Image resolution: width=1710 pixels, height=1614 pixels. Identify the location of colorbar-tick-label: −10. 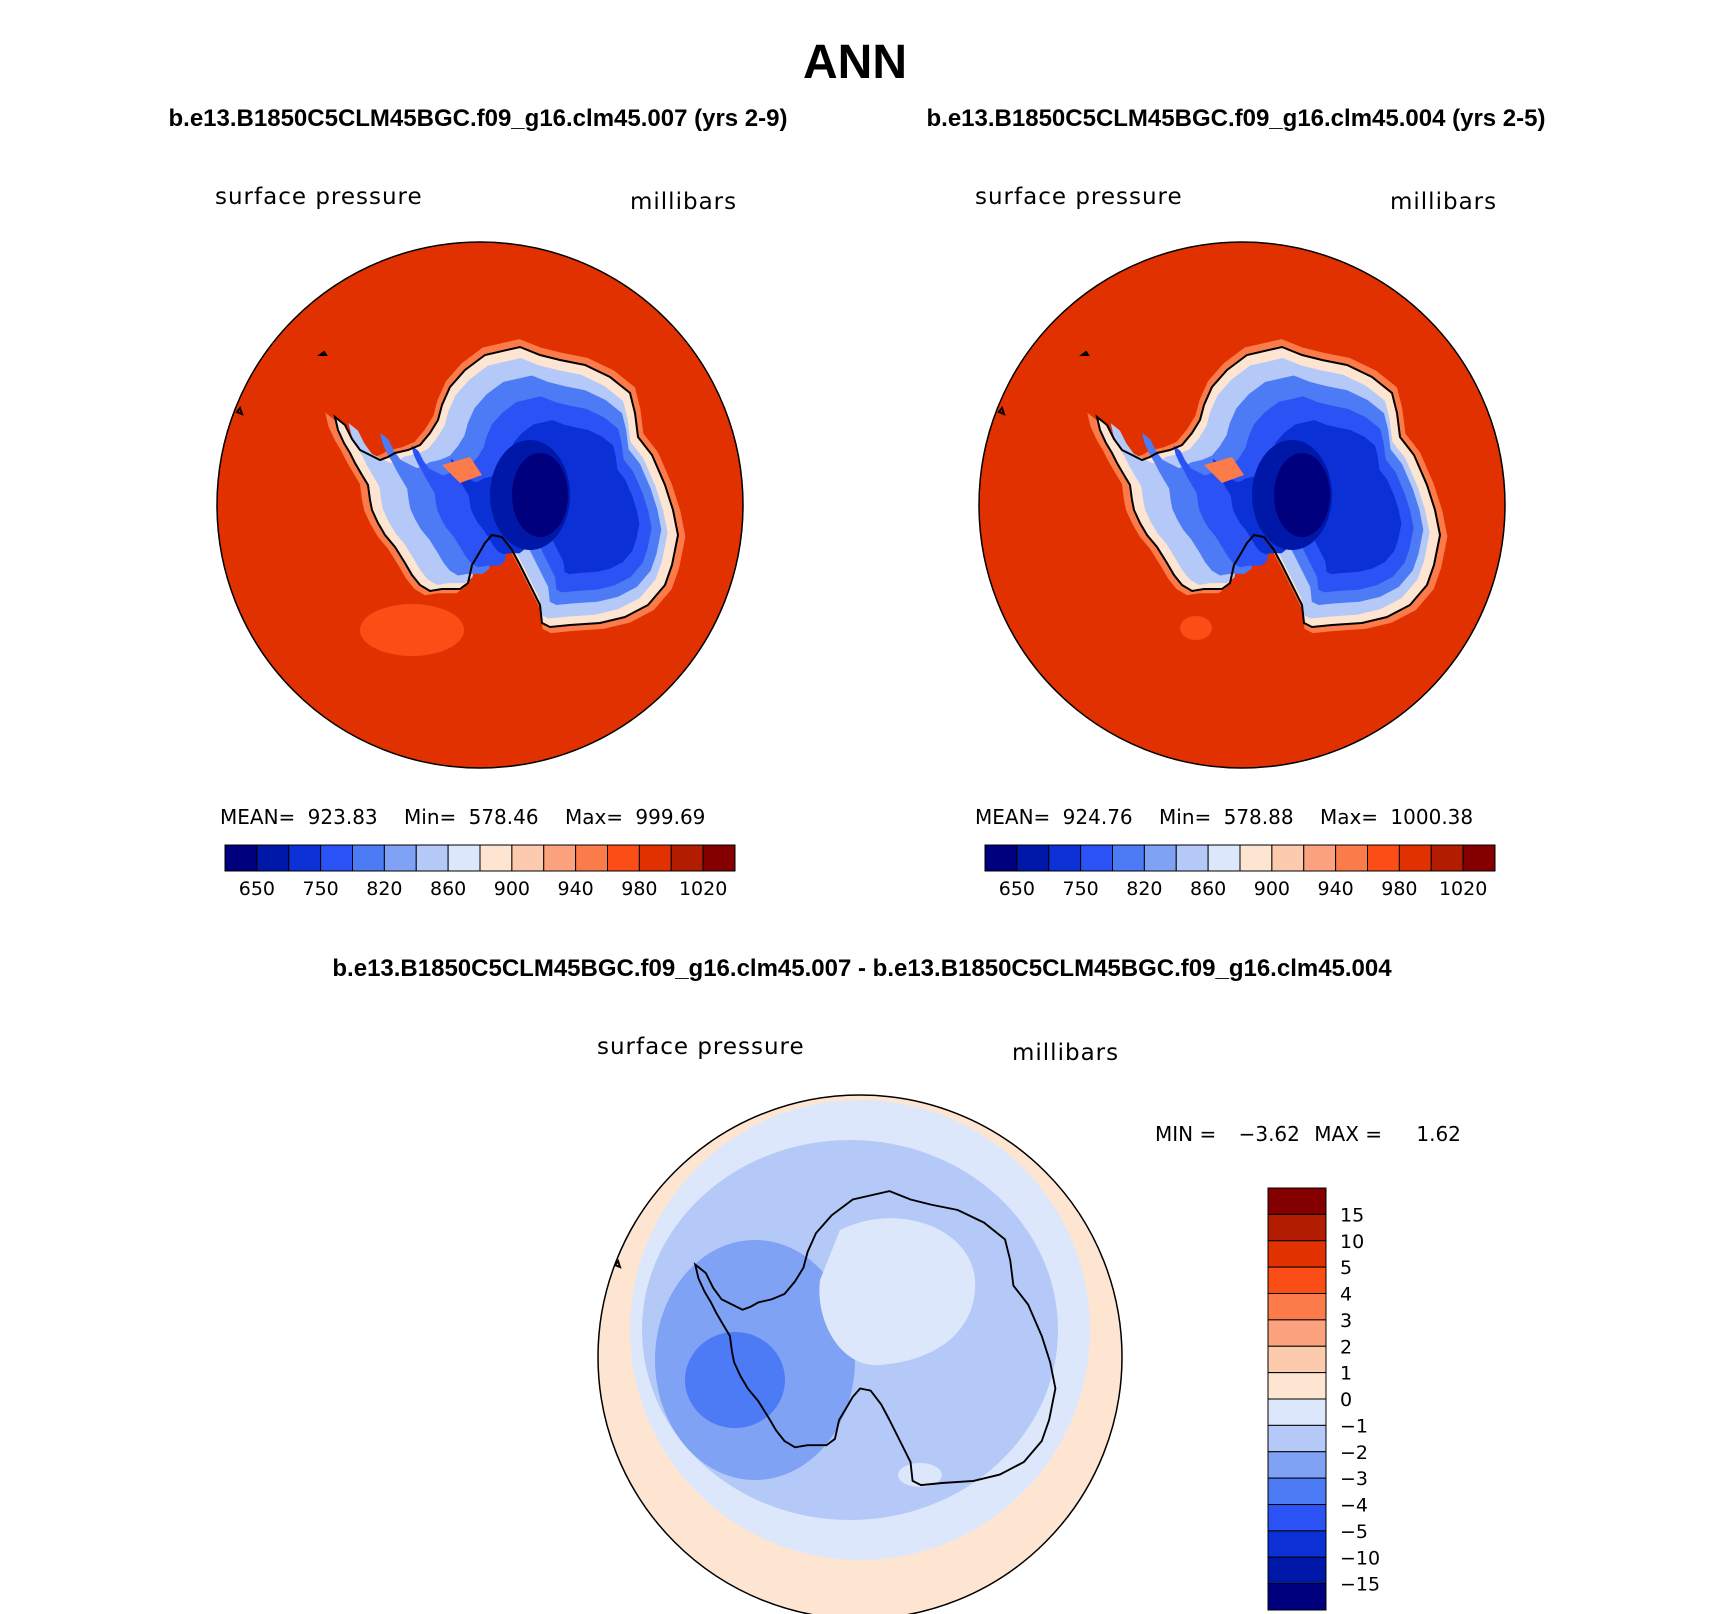
(1360, 1558).